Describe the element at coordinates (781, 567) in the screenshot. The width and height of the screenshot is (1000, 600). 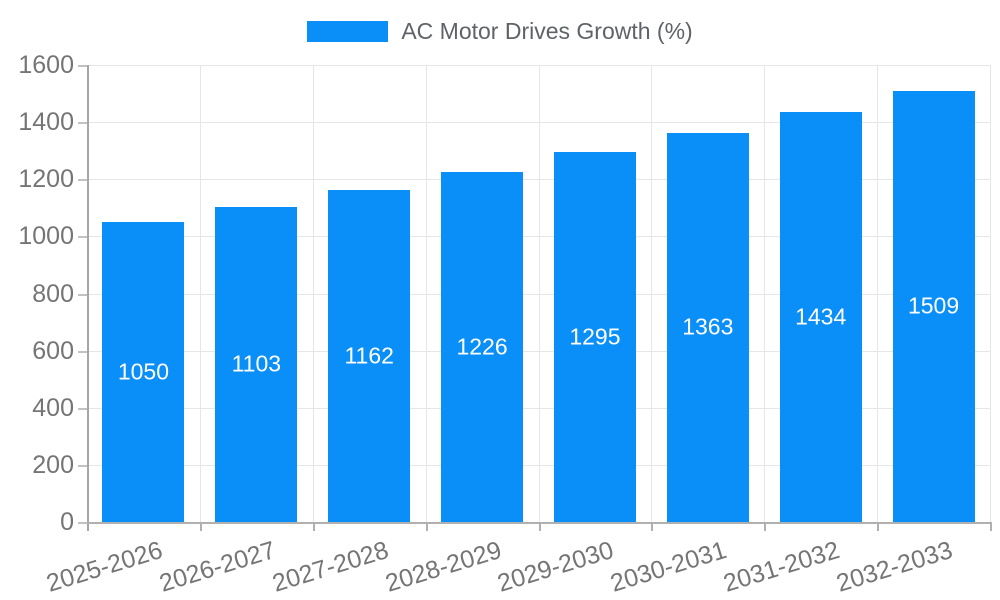
I see `x-axis-tick-label: 2031-2032` at that location.